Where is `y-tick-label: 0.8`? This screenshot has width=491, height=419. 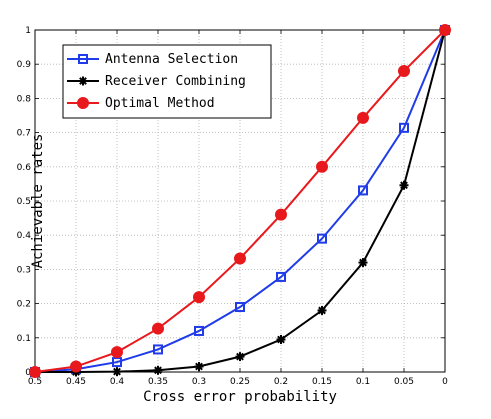 y-tick-label: 0.8 is located at coordinates (24, 99).